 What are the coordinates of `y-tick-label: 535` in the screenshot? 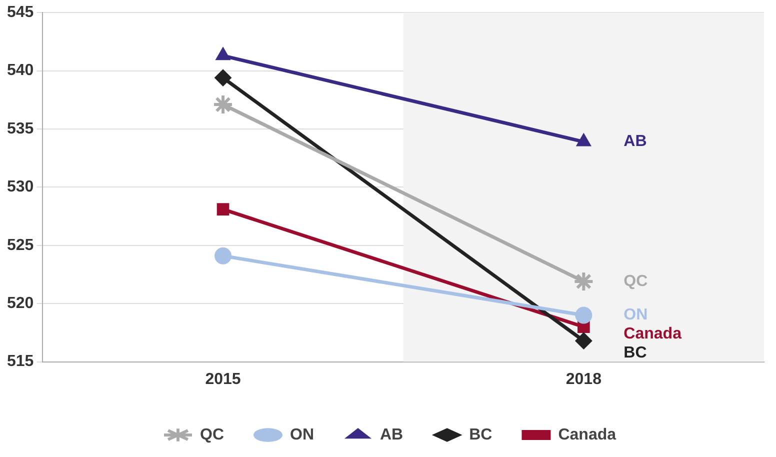 It's located at (20, 129).